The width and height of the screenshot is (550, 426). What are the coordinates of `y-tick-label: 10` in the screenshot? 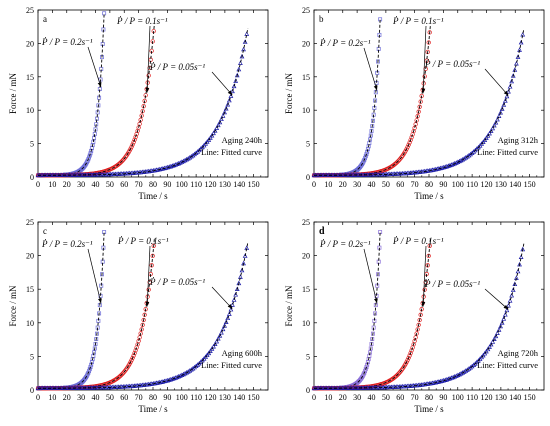 It's located at (306, 110).